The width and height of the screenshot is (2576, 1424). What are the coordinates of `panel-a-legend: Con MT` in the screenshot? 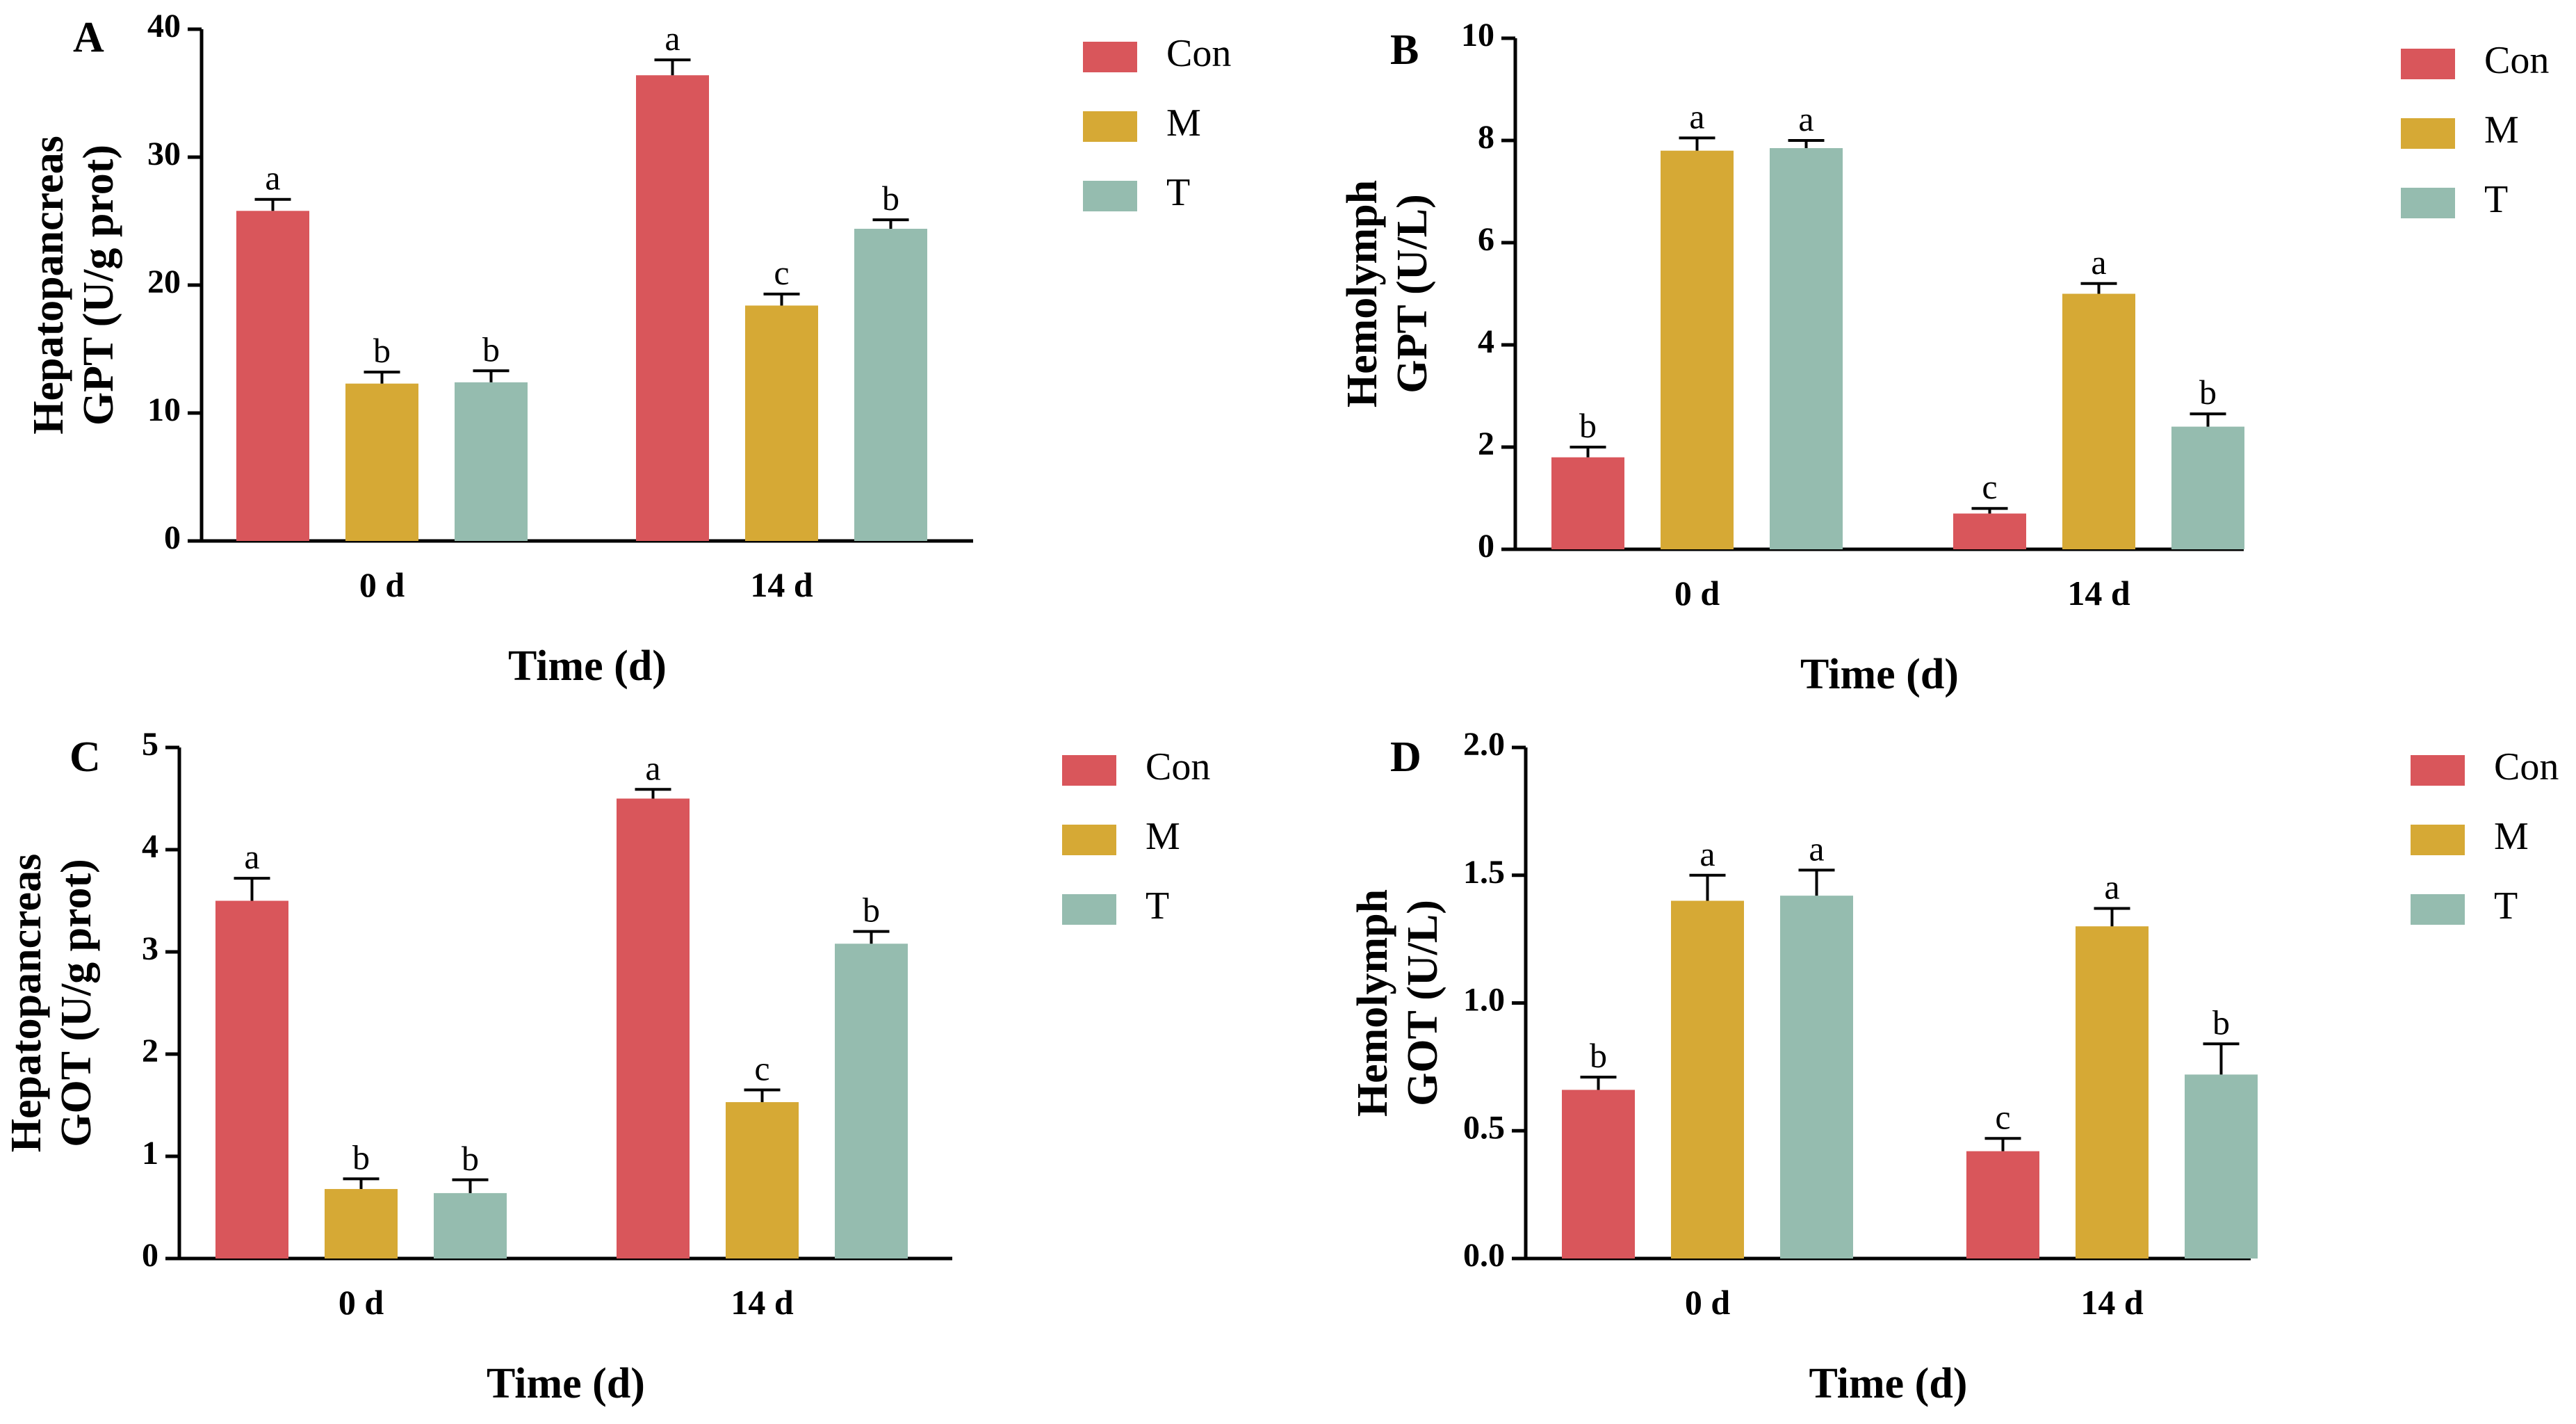 It's located at (1157, 123).